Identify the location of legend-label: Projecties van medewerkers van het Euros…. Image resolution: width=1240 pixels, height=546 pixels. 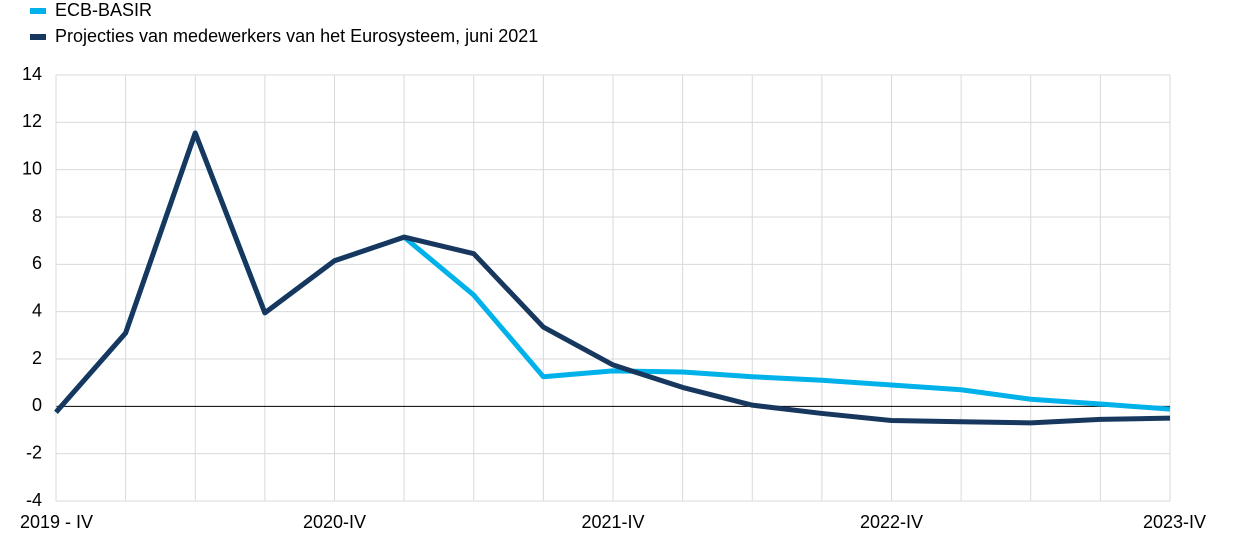
(296, 36).